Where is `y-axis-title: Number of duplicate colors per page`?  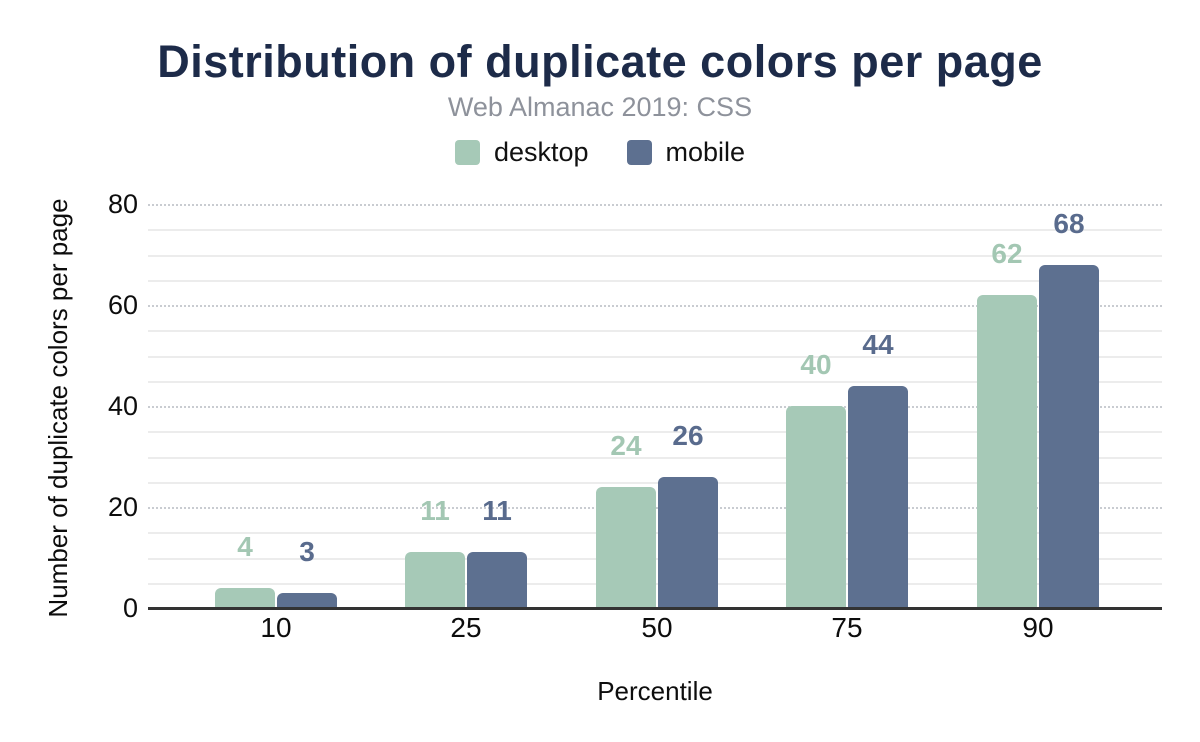 y-axis-title: Number of duplicate colors per page is located at coordinates (58, 408).